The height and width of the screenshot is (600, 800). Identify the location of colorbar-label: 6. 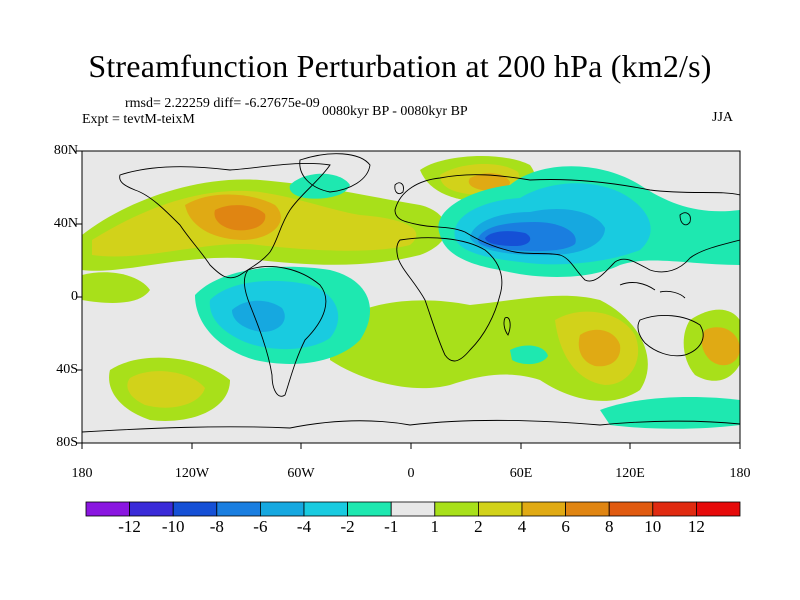
(565, 526).